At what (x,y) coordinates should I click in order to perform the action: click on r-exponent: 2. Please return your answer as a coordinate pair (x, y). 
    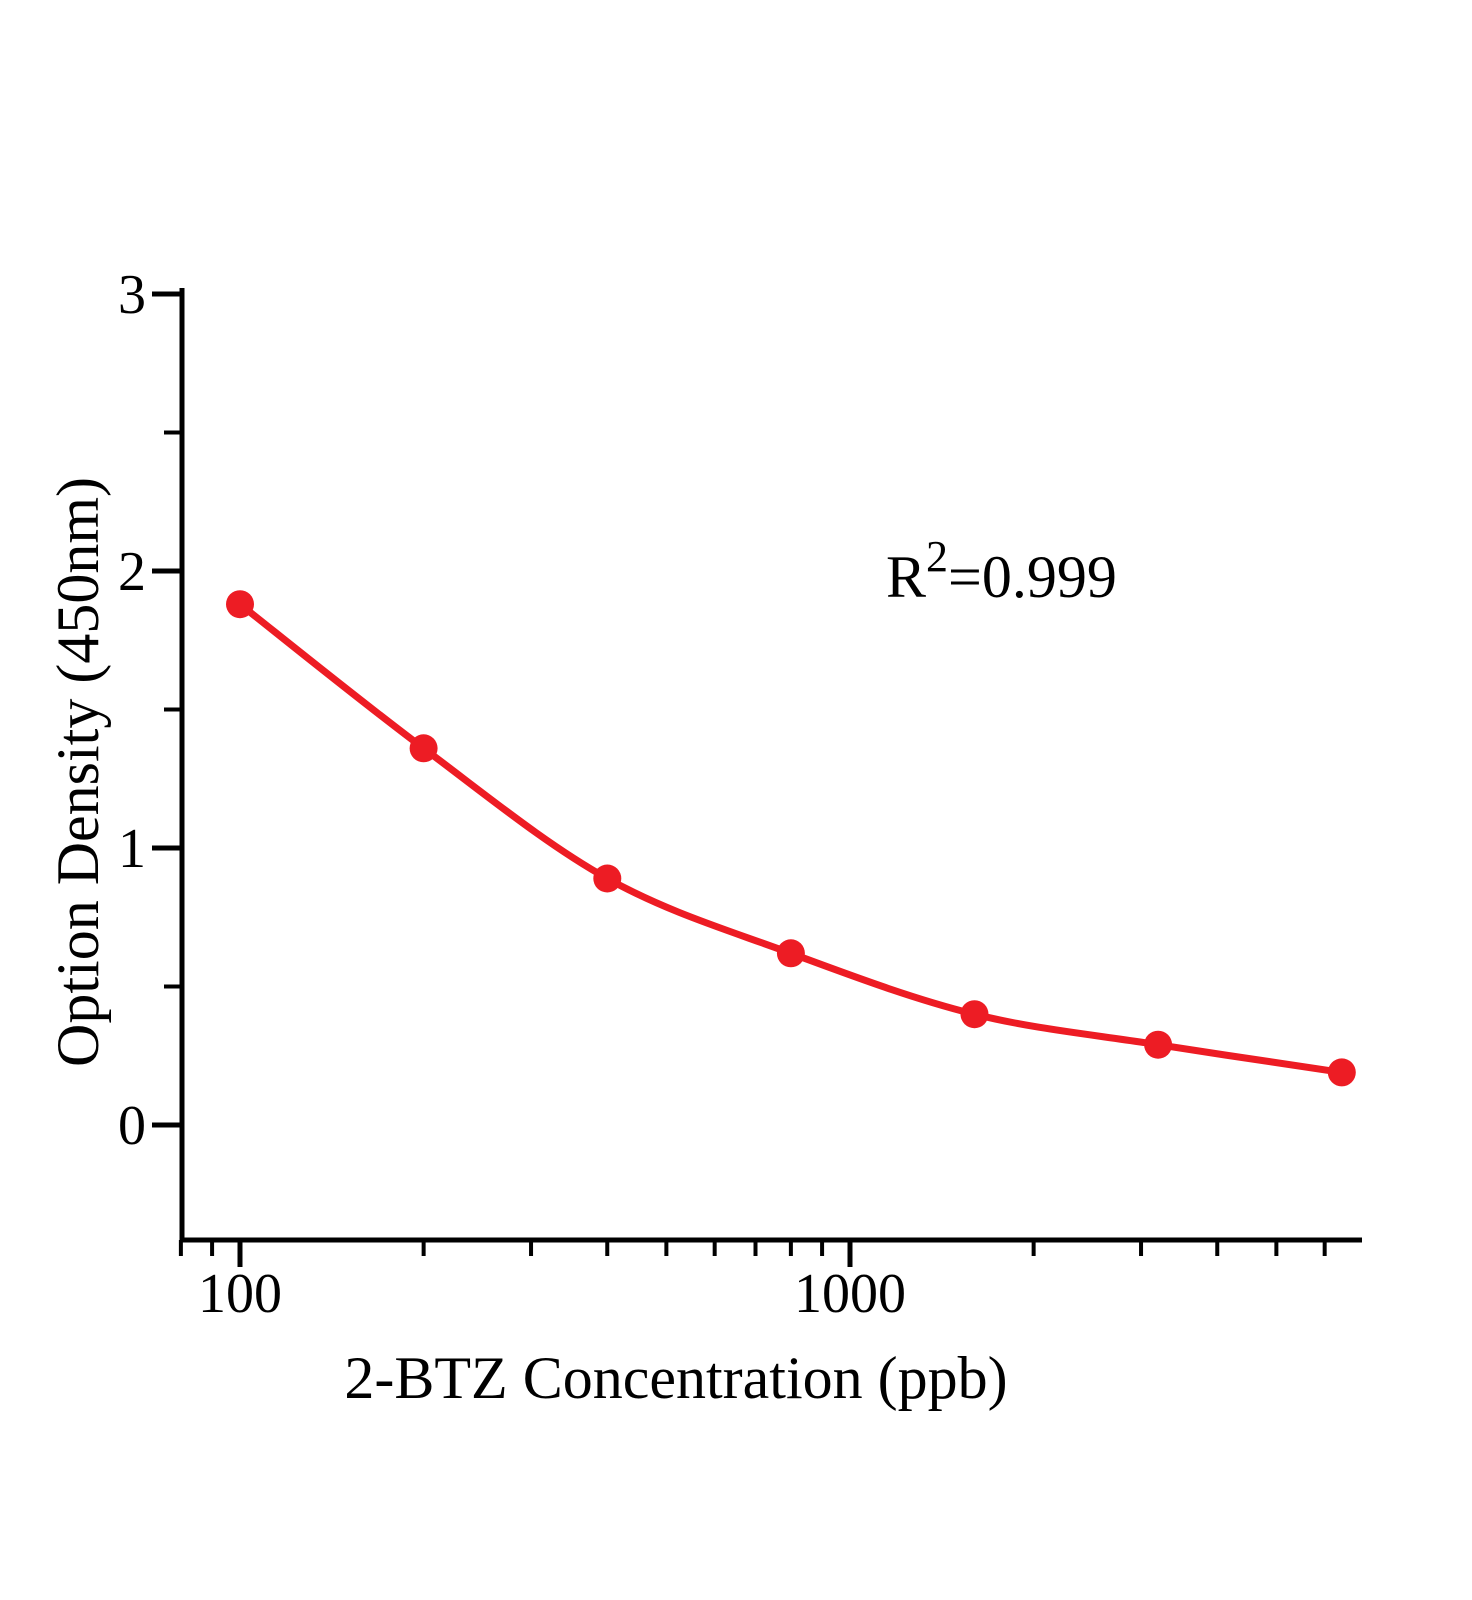
    Looking at the image, I should click on (937, 556).